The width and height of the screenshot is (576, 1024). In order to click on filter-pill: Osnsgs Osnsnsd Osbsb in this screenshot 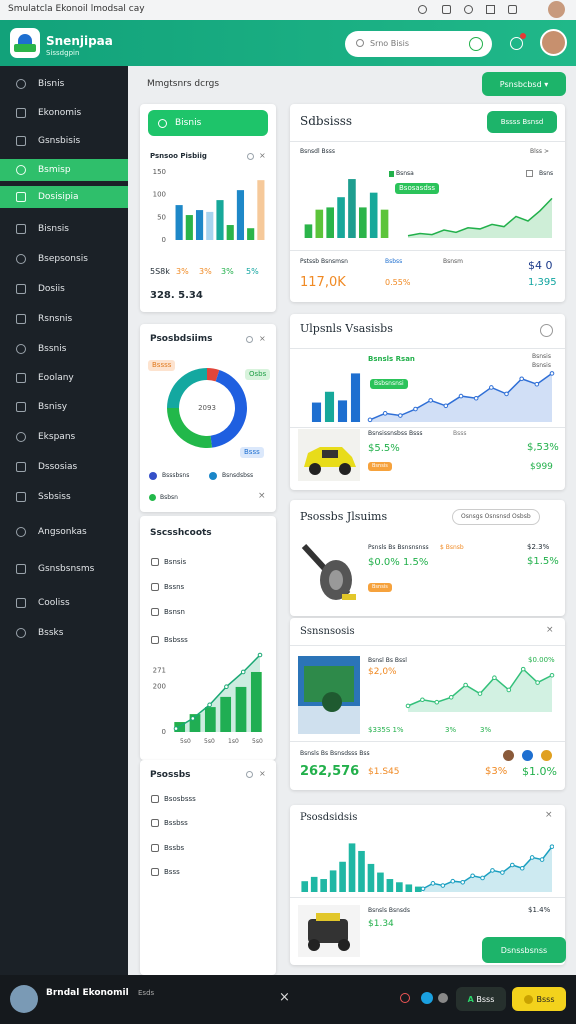, I will do `click(496, 517)`.